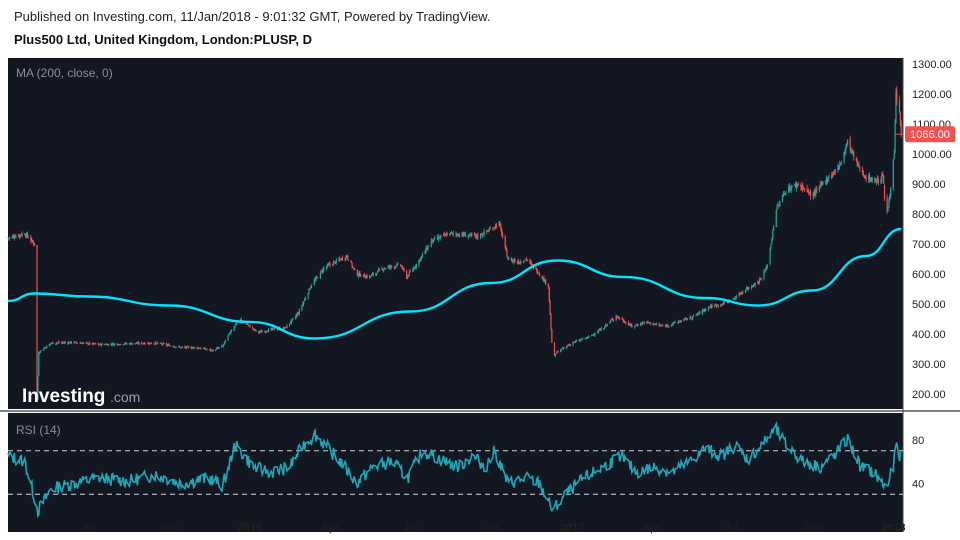 Image resolution: width=960 pixels, height=540 pixels. I want to click on watermark-brand: Investing, so click(63, 396).